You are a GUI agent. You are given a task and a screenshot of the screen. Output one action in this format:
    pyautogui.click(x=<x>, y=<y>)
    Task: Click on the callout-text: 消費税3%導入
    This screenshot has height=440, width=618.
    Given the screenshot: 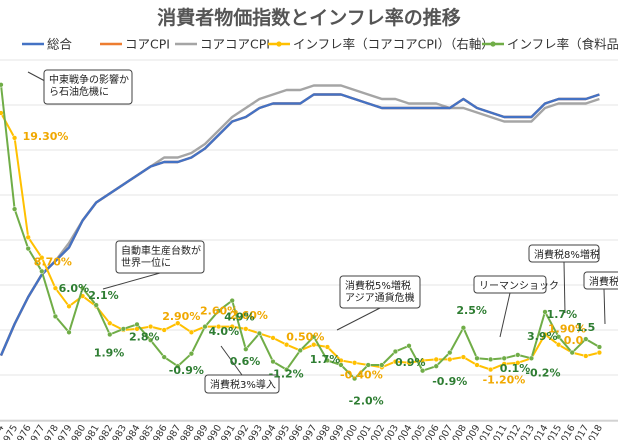 What is the action you would take?
    pyautogui.click(x=243, y=384)
    